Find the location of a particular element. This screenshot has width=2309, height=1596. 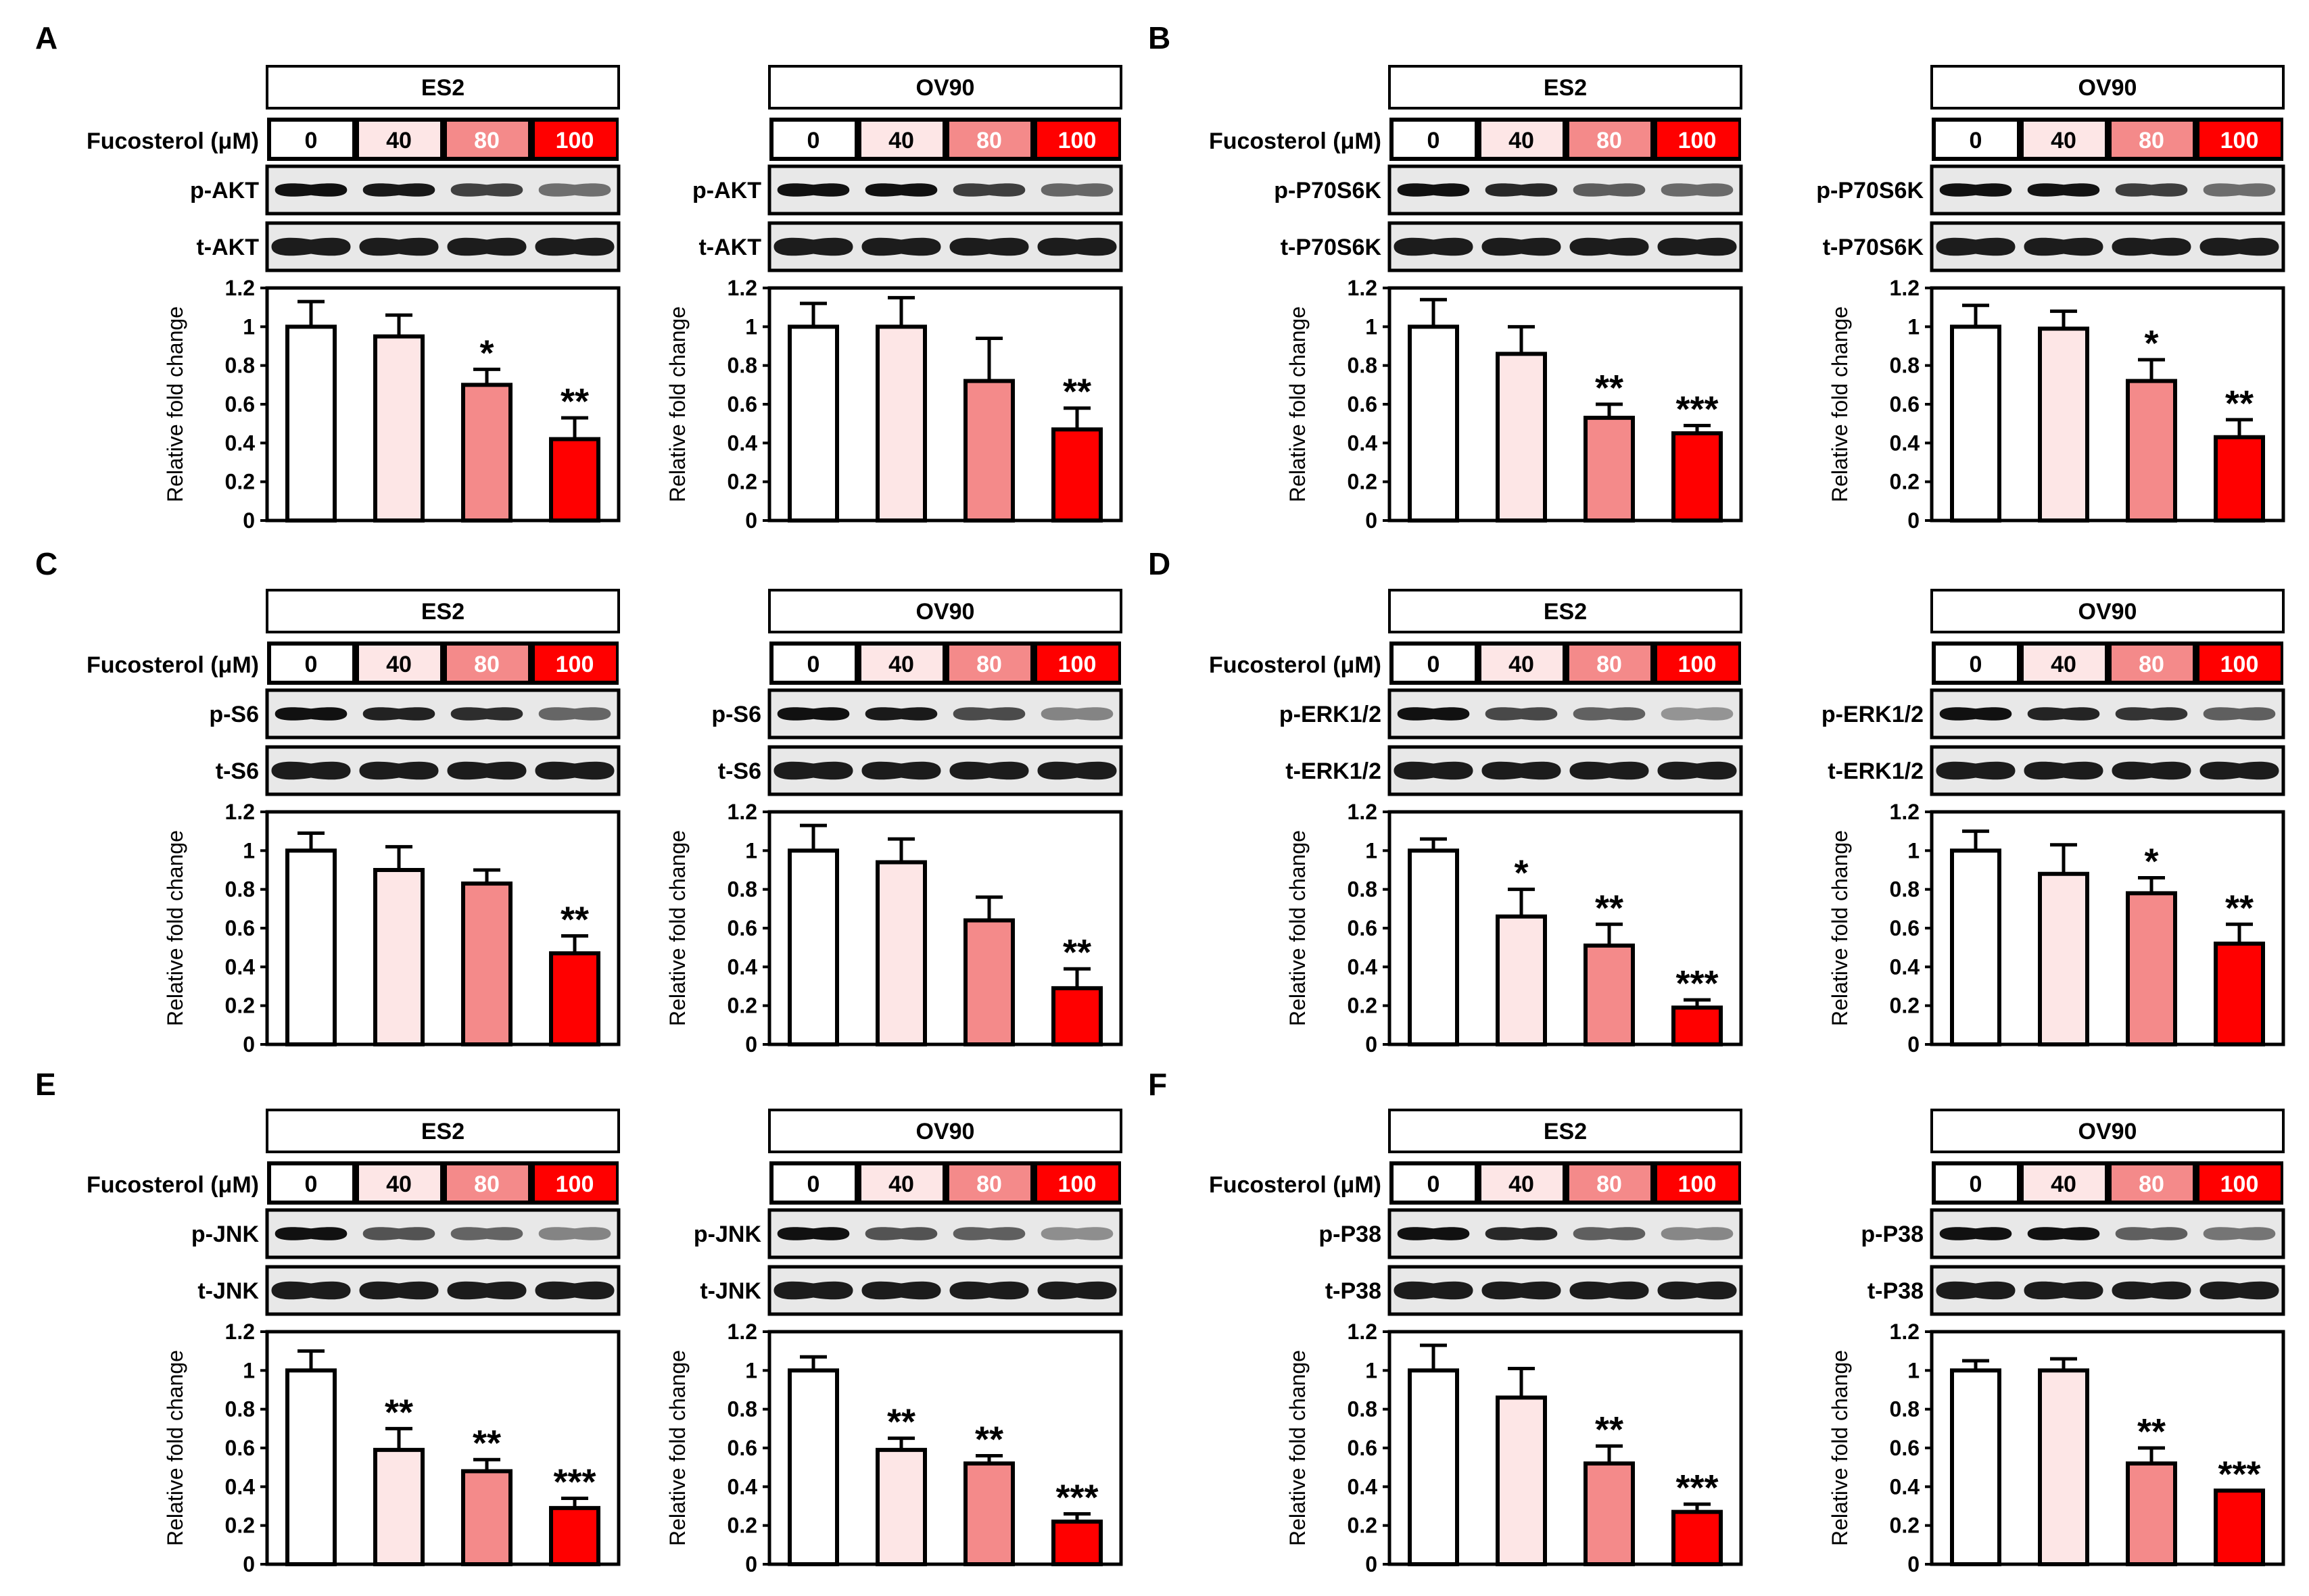

band-p-erk1/2-lane-4 is located at coordinates (1697, 714).